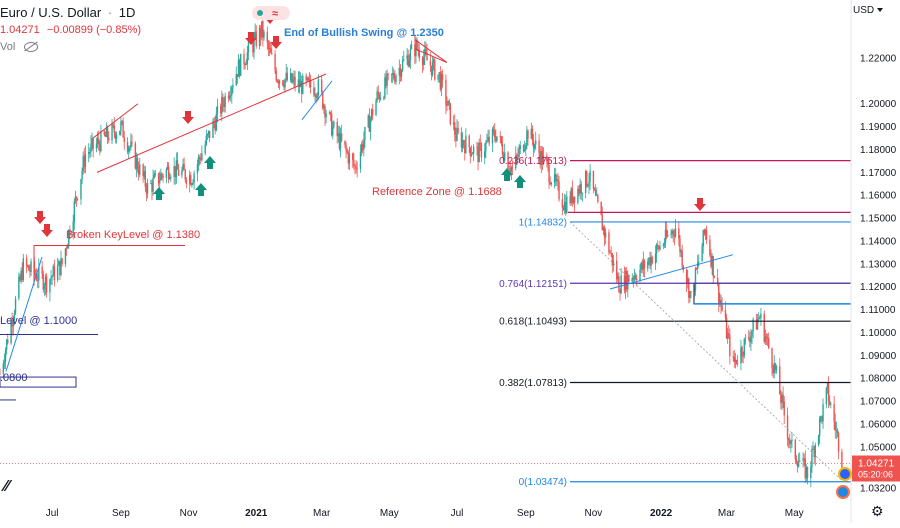 The image size is (900, 528). What do you see at coordinates (188, 117) in the screenshot?
I see `sell-arrow-icon` at bounding box center [188, 117].